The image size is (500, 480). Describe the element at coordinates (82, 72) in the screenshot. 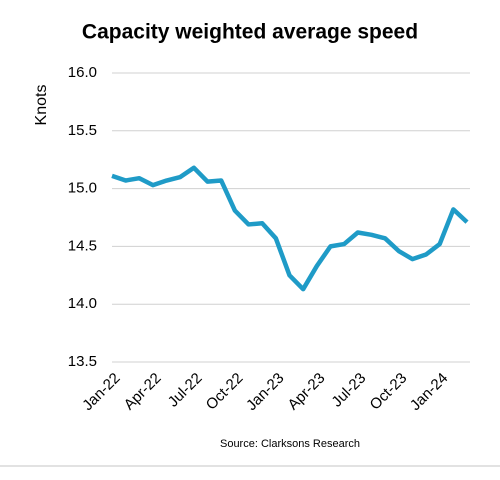

I see `y-tick-label: 16.0` at that location.